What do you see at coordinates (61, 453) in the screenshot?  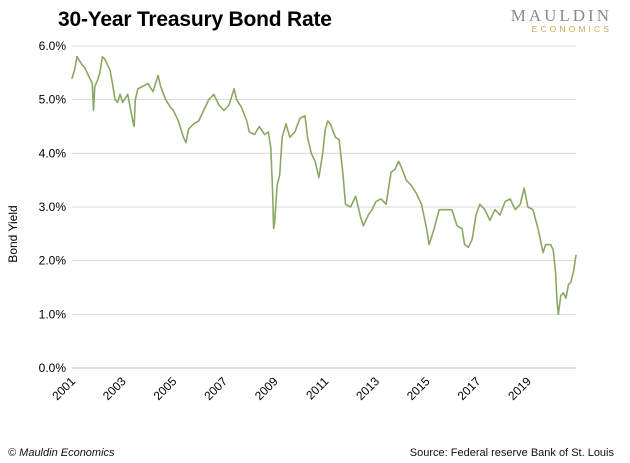 I see `copyright-note: © Mauldin Economics` at bounding box center [61, 453].